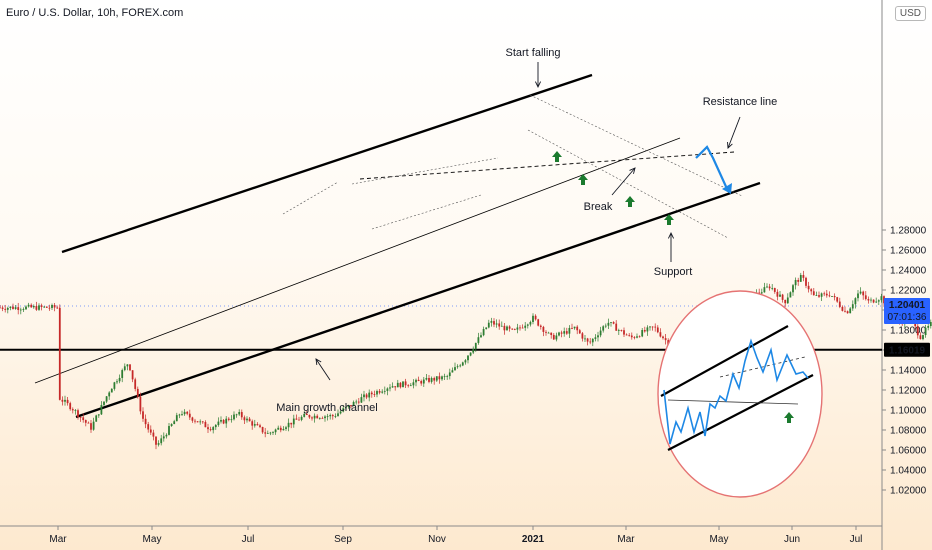 Image resolution: width=932 pixels, height=550 pixels. I want to click on price-tick-label: 1.28000, so click(908, 231).